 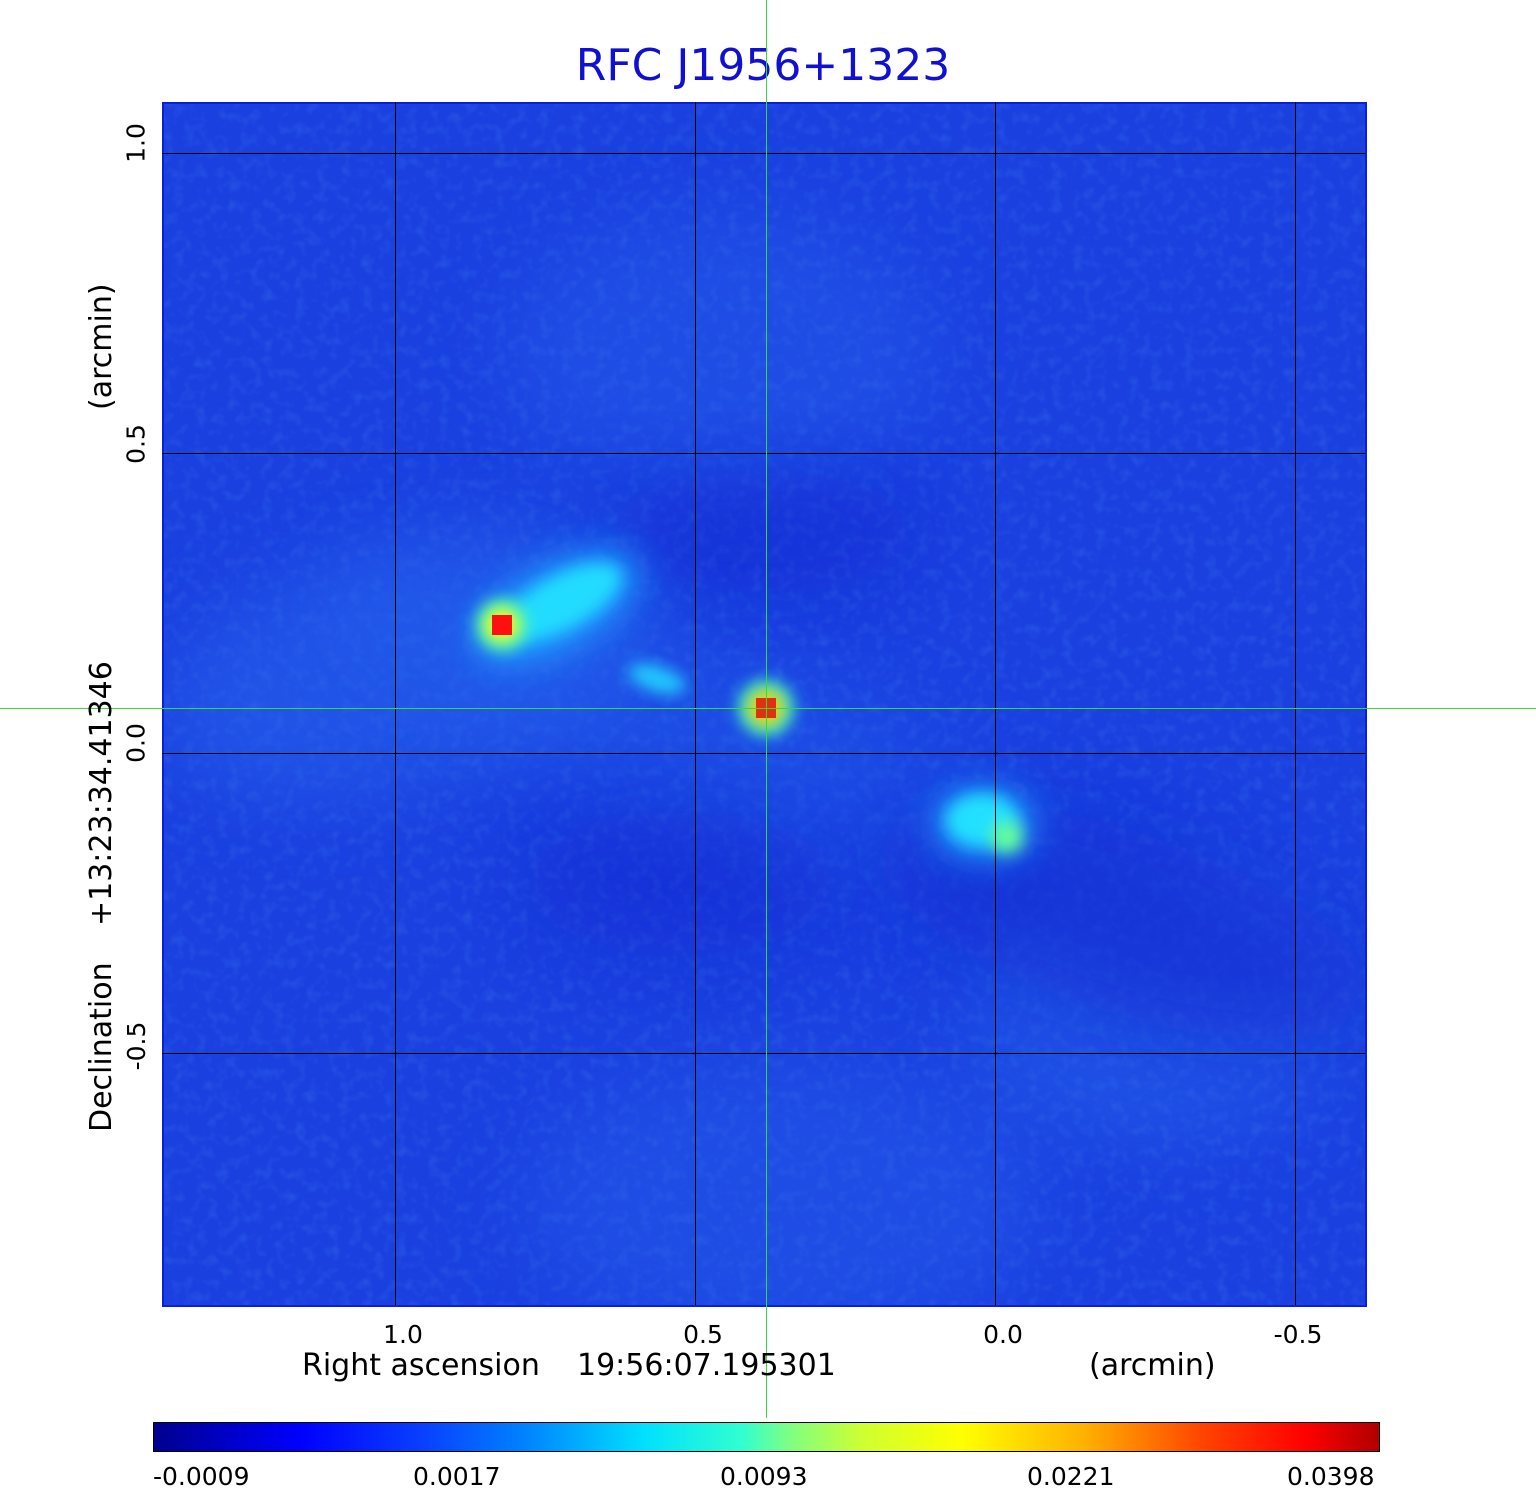 What do you see at coordinates (1071, 1476) in the screenshot?
I see `colorbar-tick-label: 0.0221` at bounding box center [1071, 1476].